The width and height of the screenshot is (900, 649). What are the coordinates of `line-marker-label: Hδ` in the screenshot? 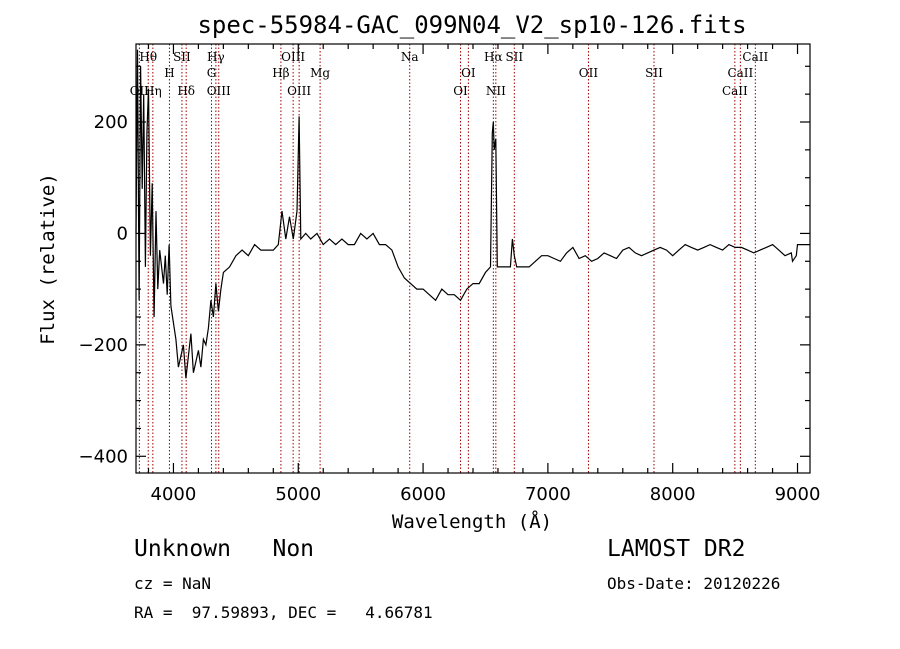 It's located at (186, 91).